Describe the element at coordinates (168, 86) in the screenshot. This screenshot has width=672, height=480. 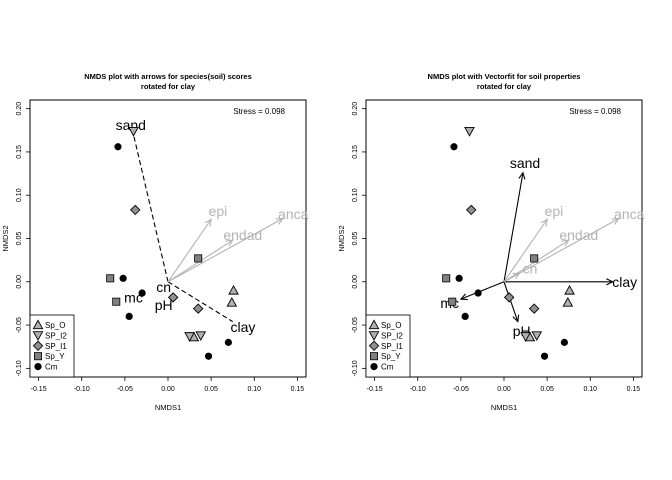
I see `chart-subtitle: rotated for clay` at that location.